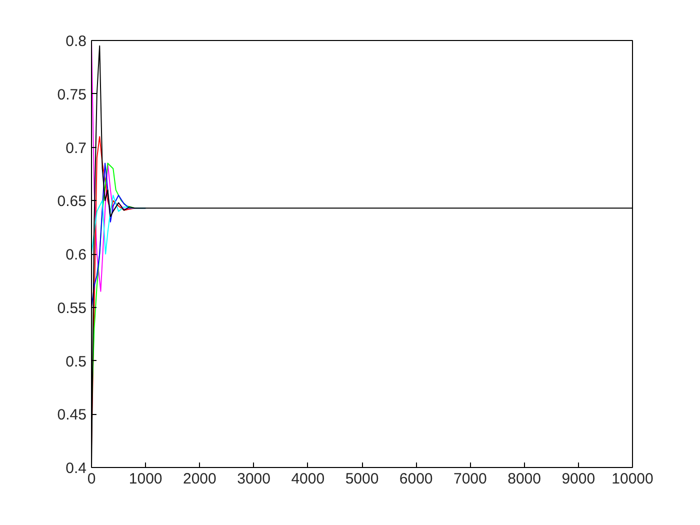 This screenshot has width=700, height=525. I want to click on y-tick-label: 0.7, so click(76, 148).